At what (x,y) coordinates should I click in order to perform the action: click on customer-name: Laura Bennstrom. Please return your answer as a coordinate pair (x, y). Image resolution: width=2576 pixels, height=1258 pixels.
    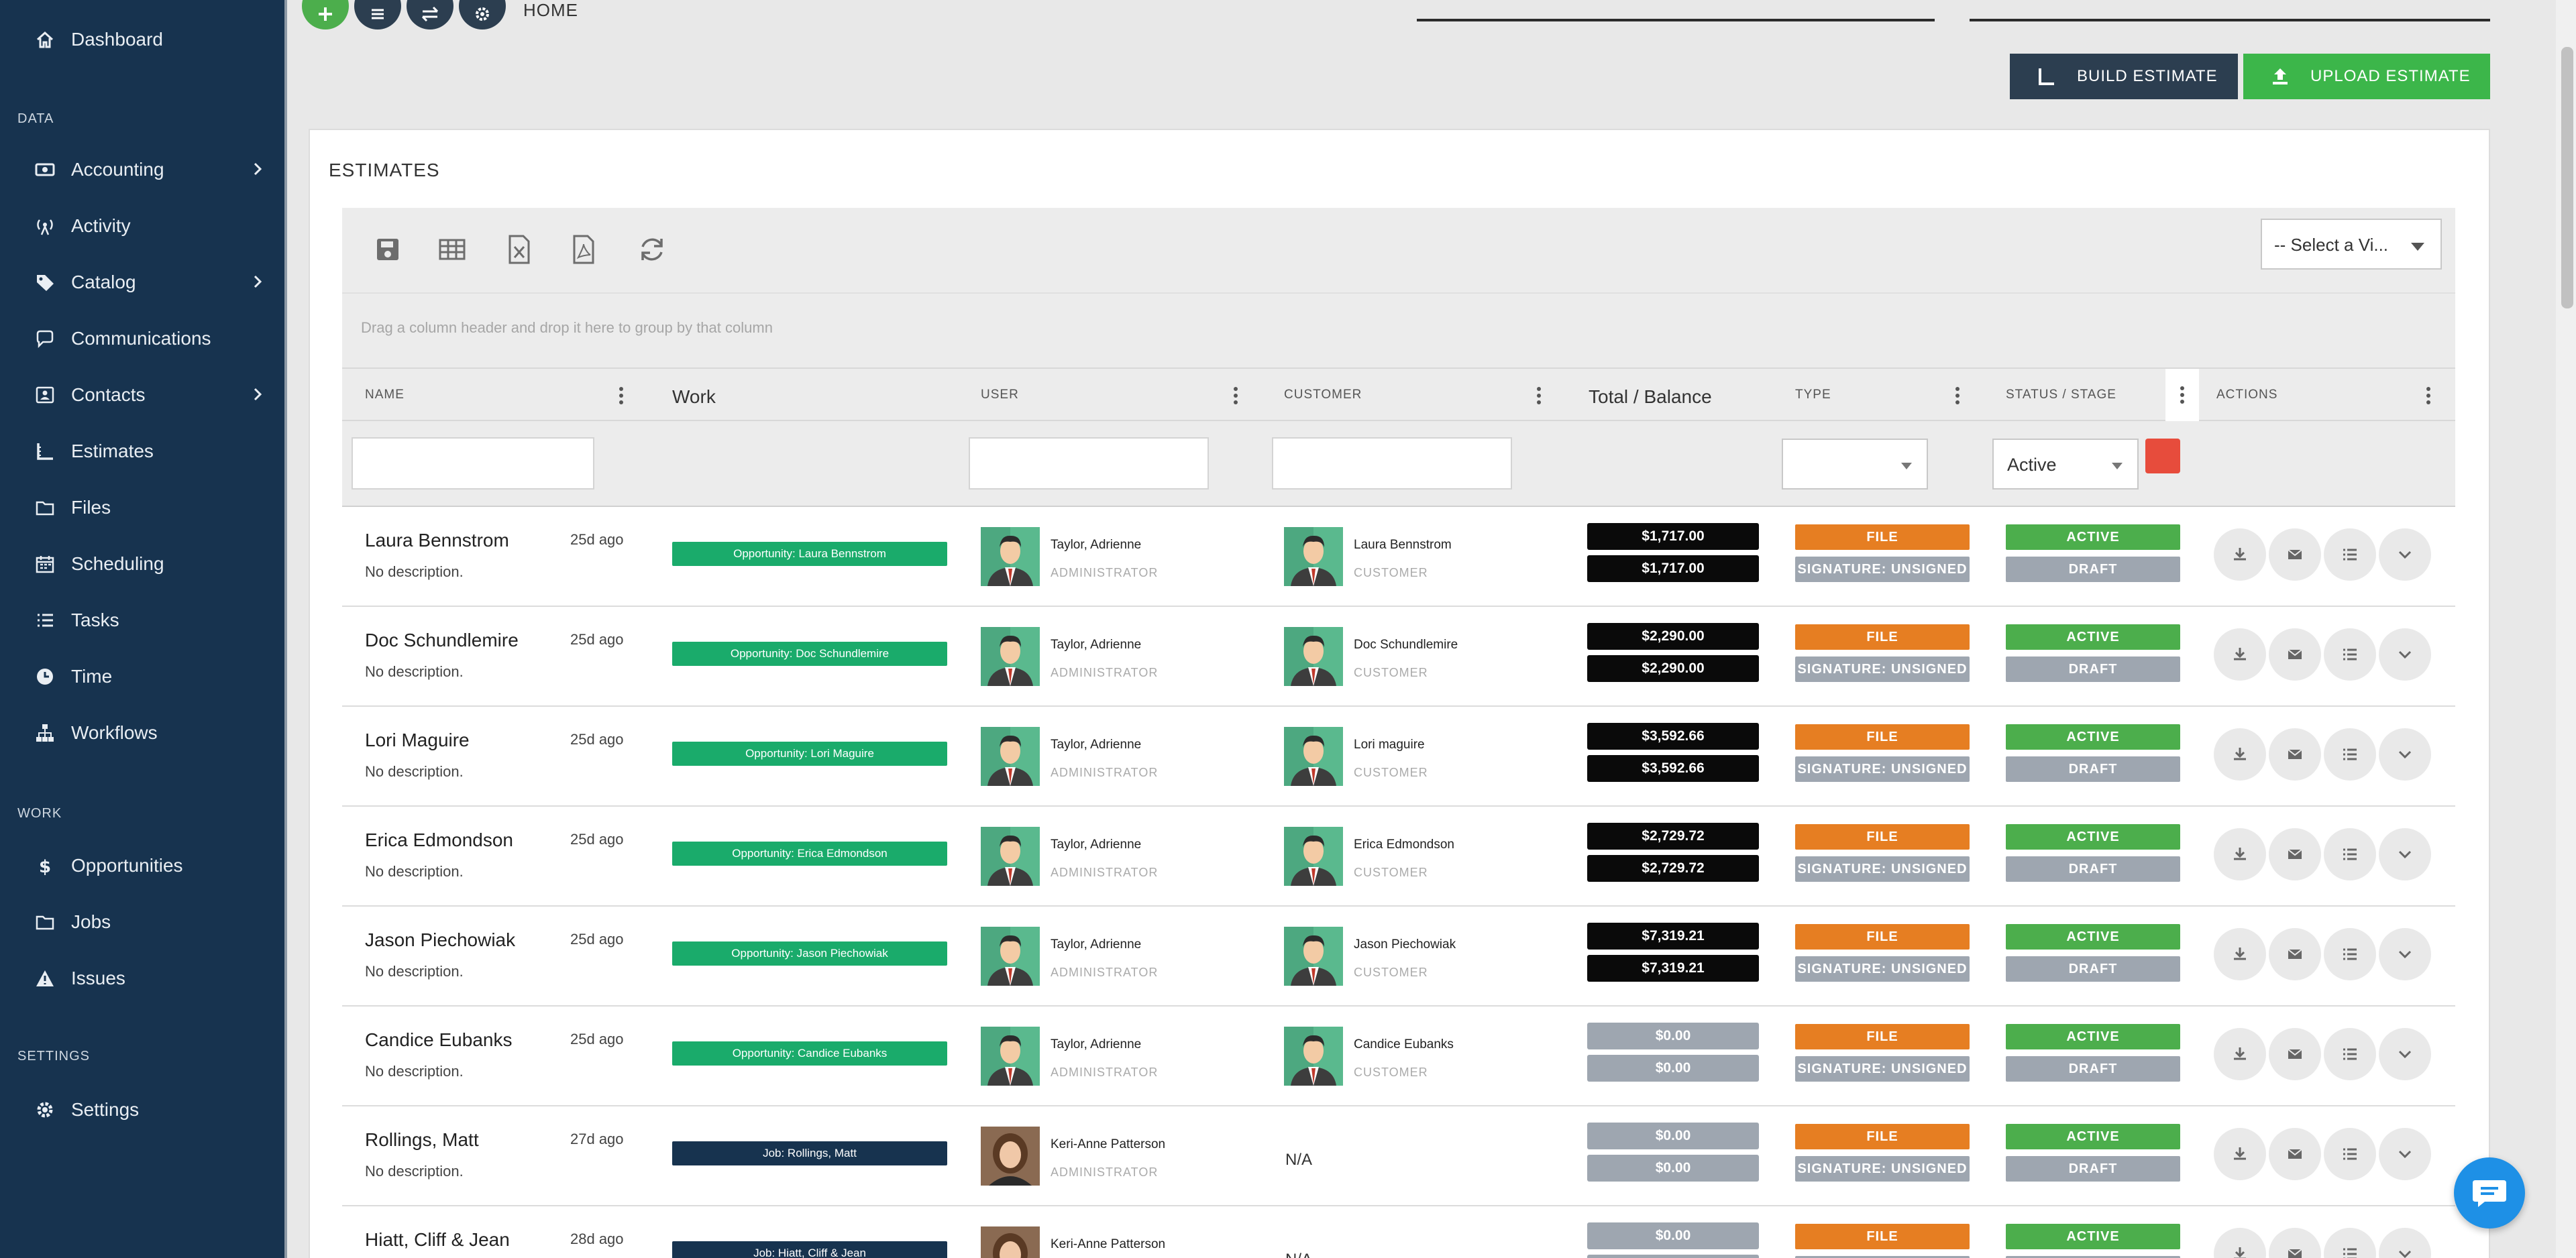
    Looking at the image, I should click on (1403, 545).